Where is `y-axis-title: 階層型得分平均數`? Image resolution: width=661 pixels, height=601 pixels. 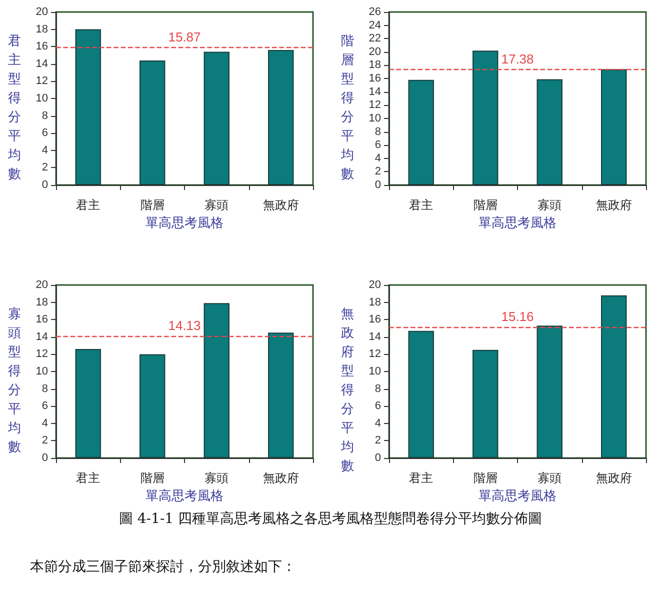 y-axis-title: 階層型得分平均數 is located at coordinates (348, 108).